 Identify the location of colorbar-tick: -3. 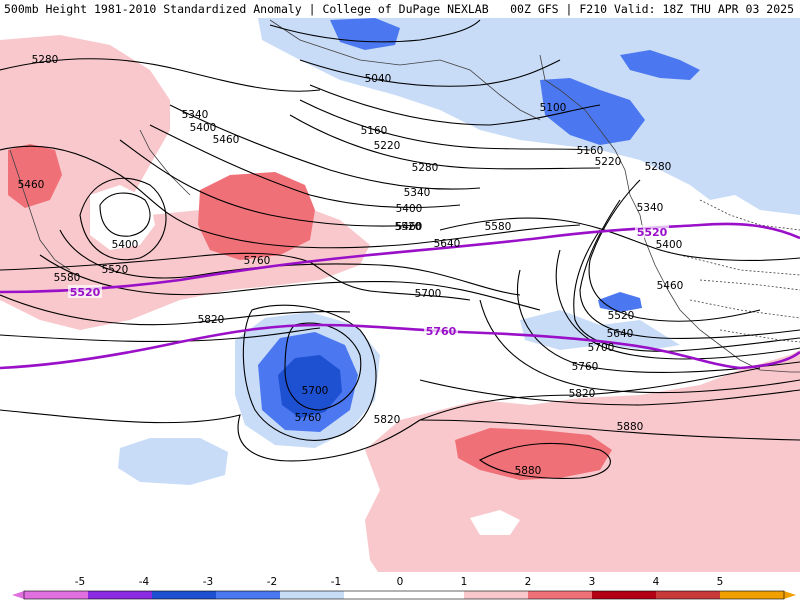
(208, 582).